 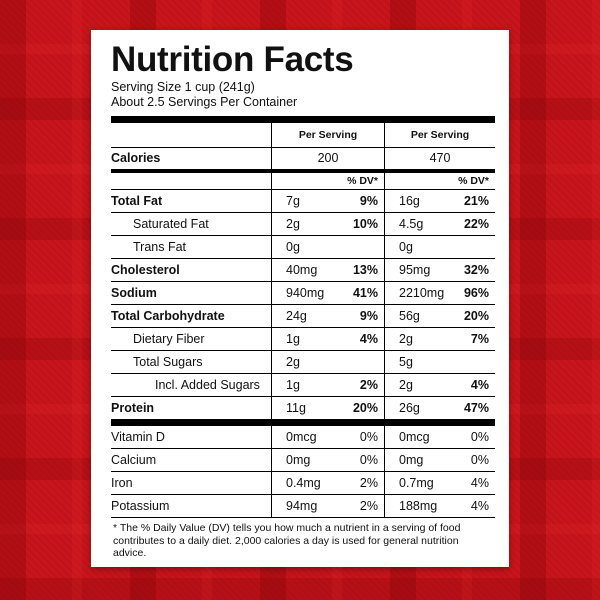 I want to click on amount-per-serving-a: 940mg, so click(x=305, y=293).